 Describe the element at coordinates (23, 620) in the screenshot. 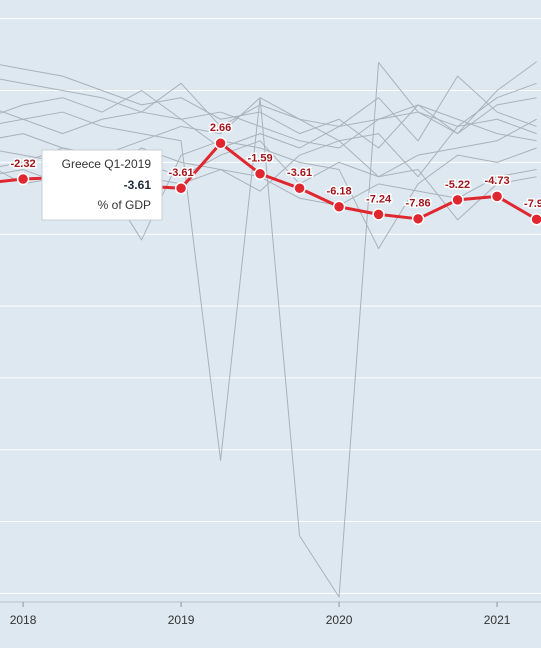

I see `x-tick-label: 2018` at that location.